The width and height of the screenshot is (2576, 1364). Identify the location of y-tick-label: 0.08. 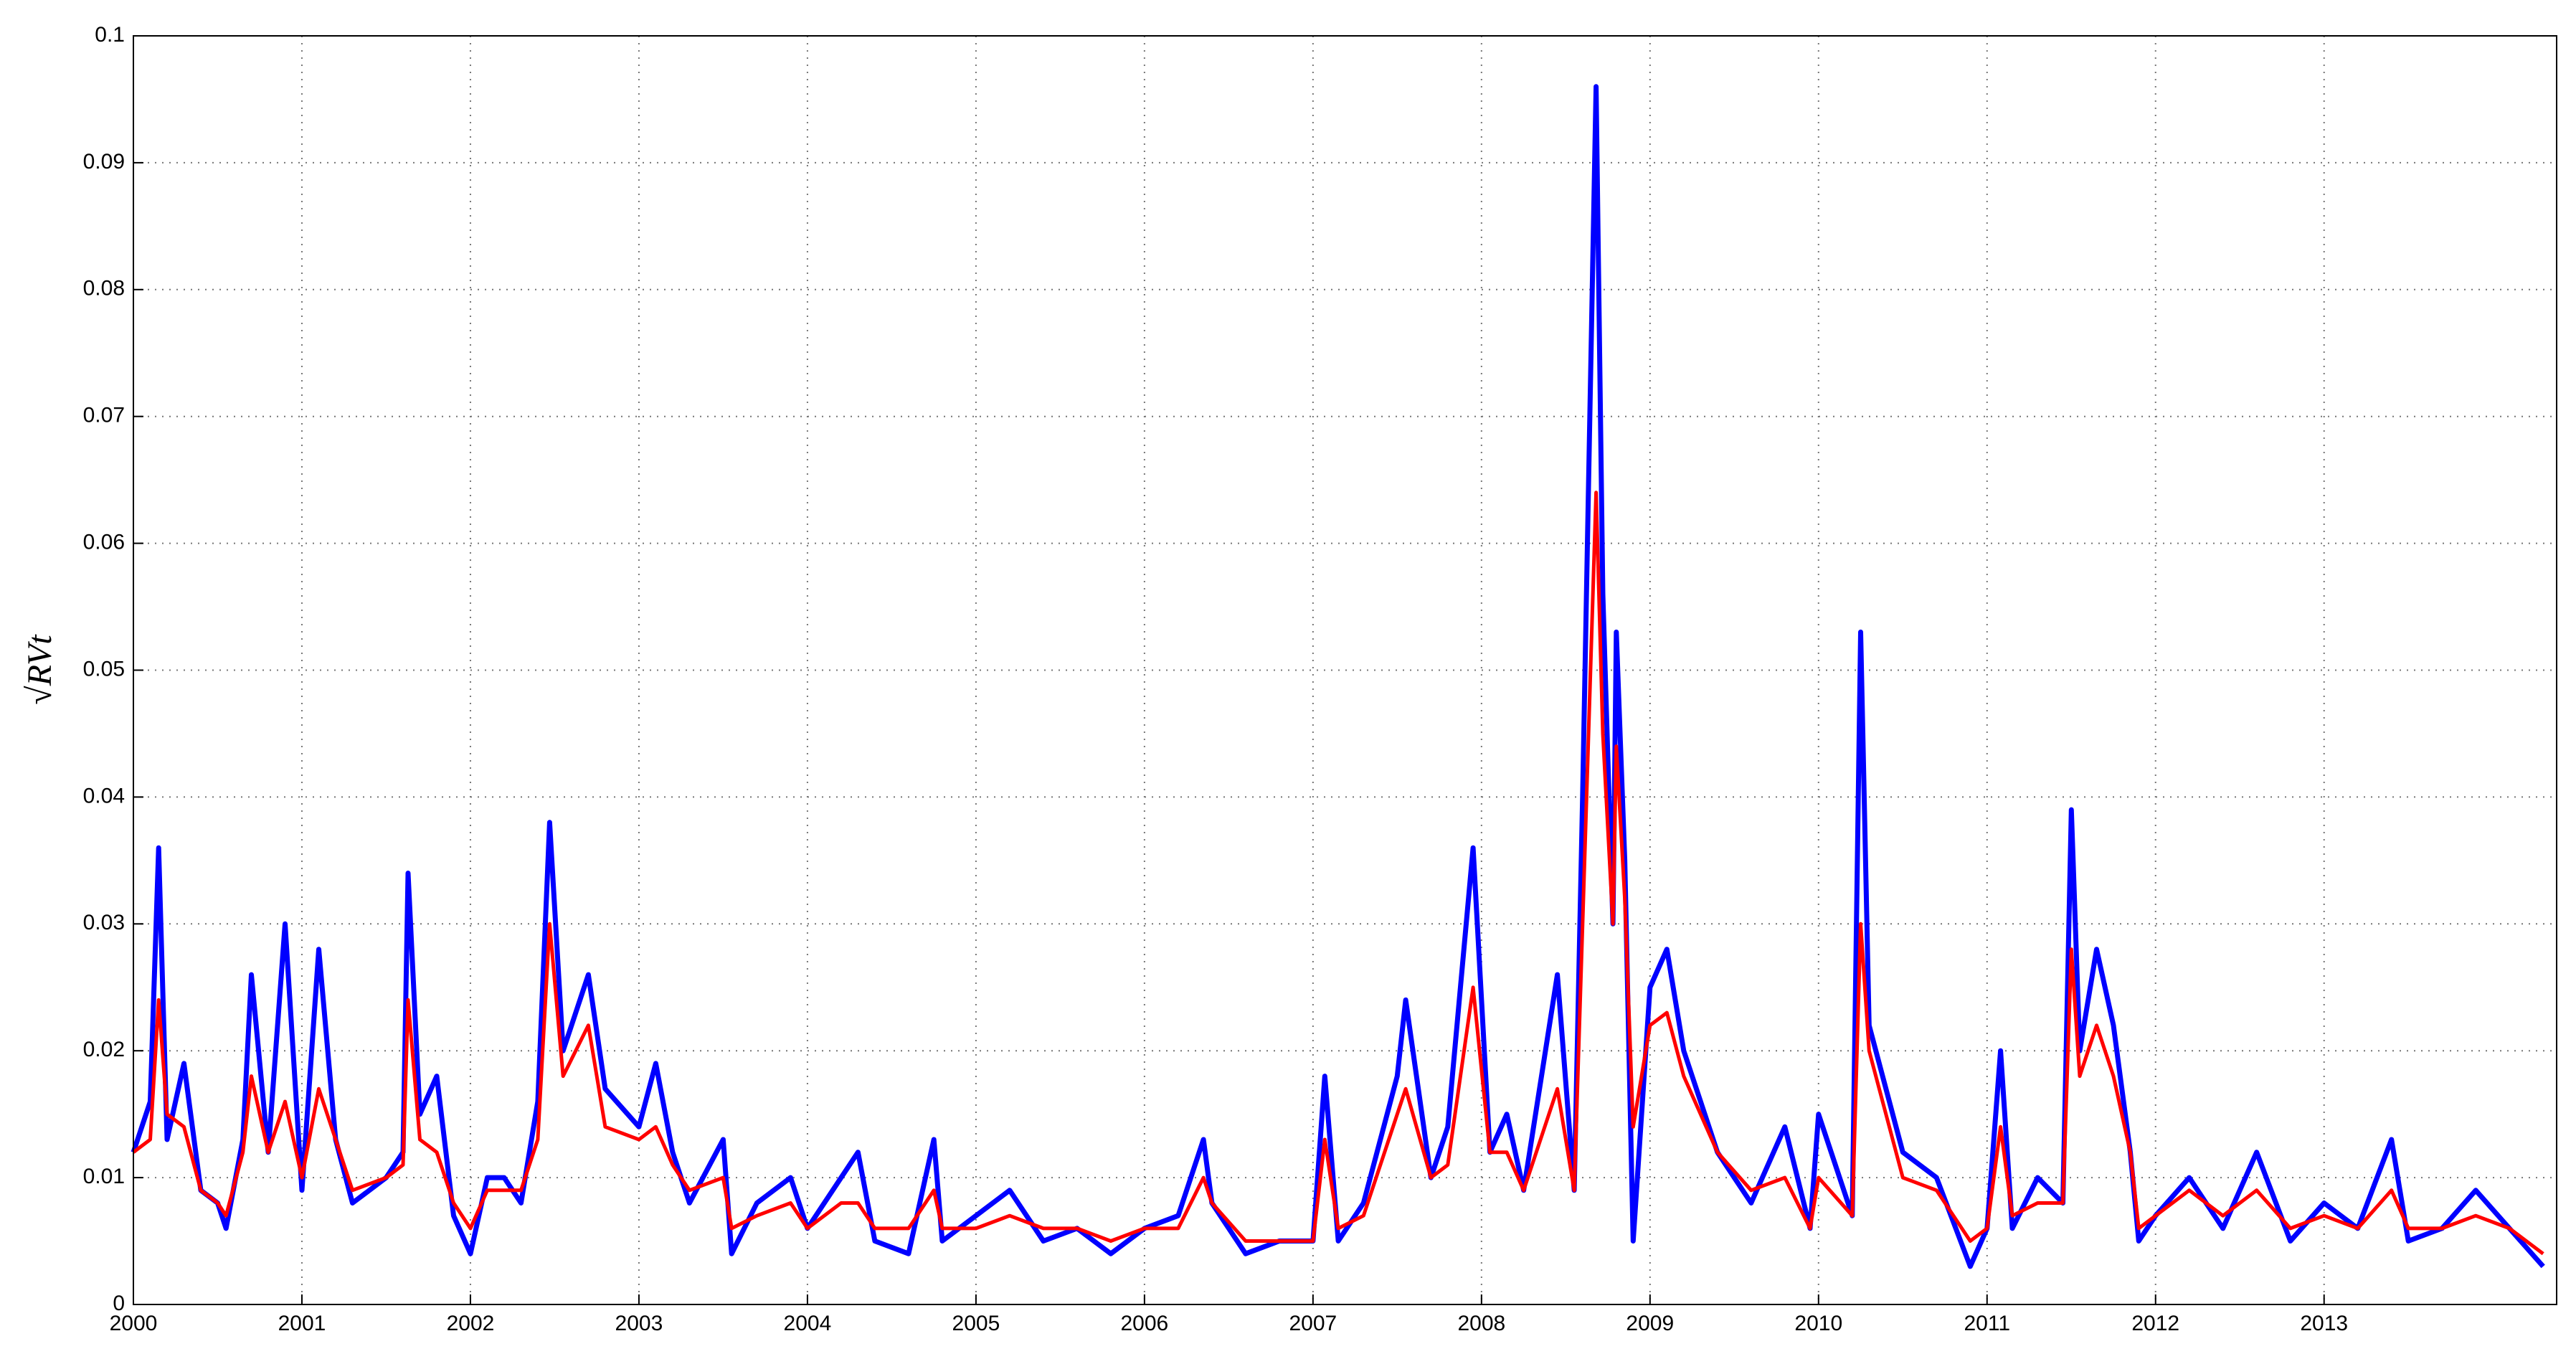
(104, 288).